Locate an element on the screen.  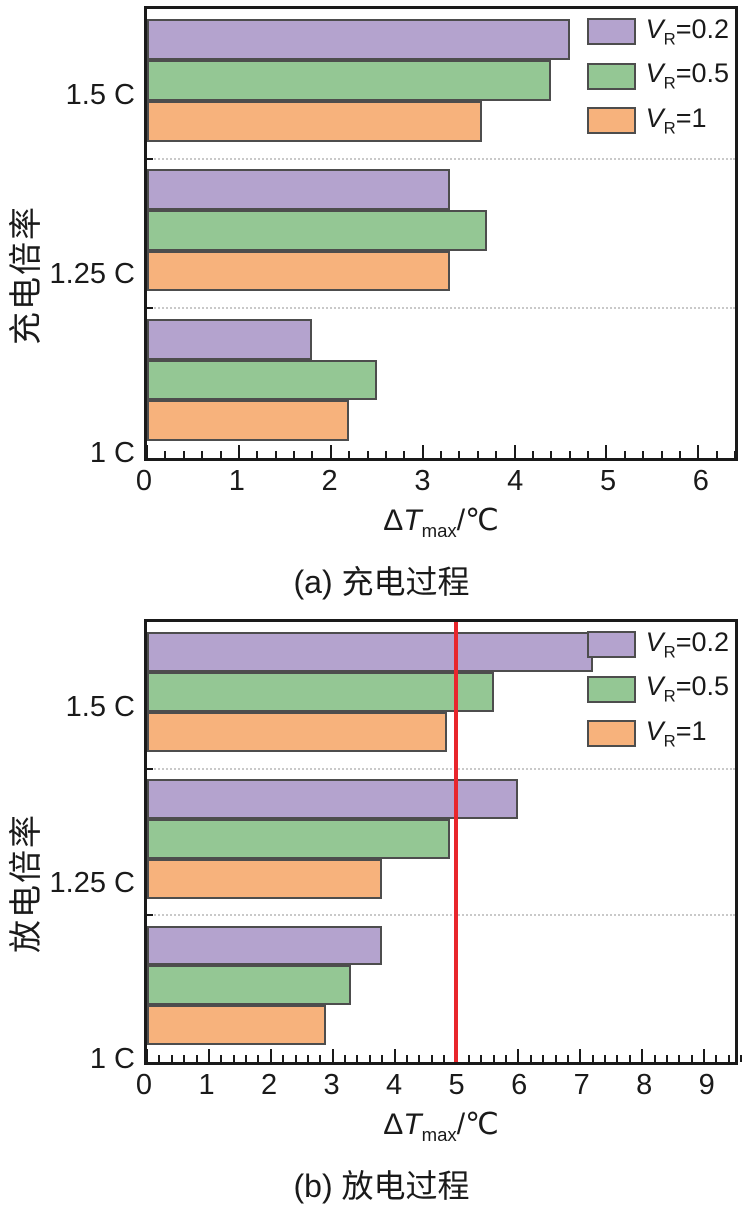
y-axis-category-labels: 1.5 C 1.25 C 1 C is located at coordinates (95, 883).